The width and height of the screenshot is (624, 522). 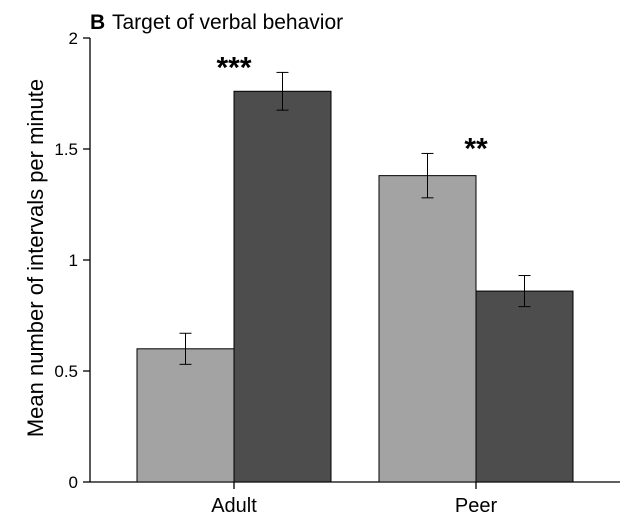 I want to click on x-category-label: Adult, so click(x=234, y=506).